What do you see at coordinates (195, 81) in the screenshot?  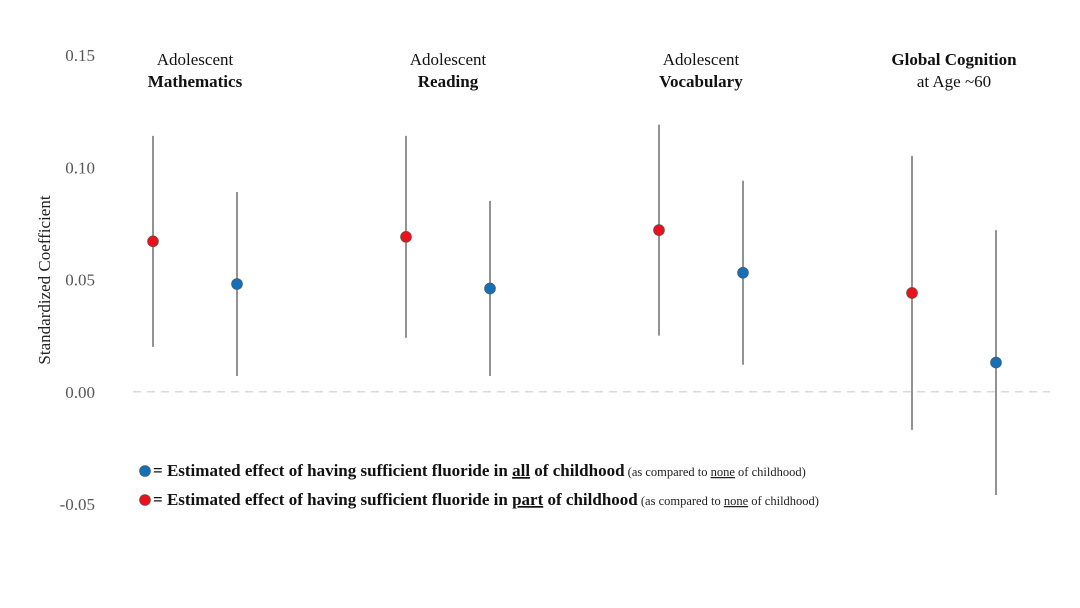 I see `panel-title-line2: Mathematics` at bounding box center [195, 81].